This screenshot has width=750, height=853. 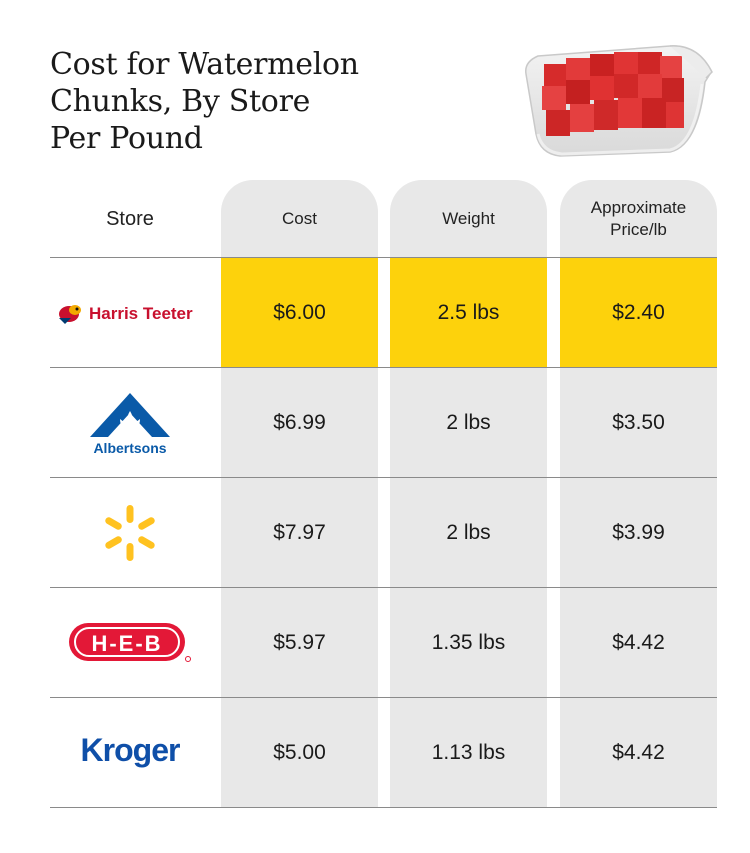 I want to click on watermelon-tub-image, so click(x=619, y=101).